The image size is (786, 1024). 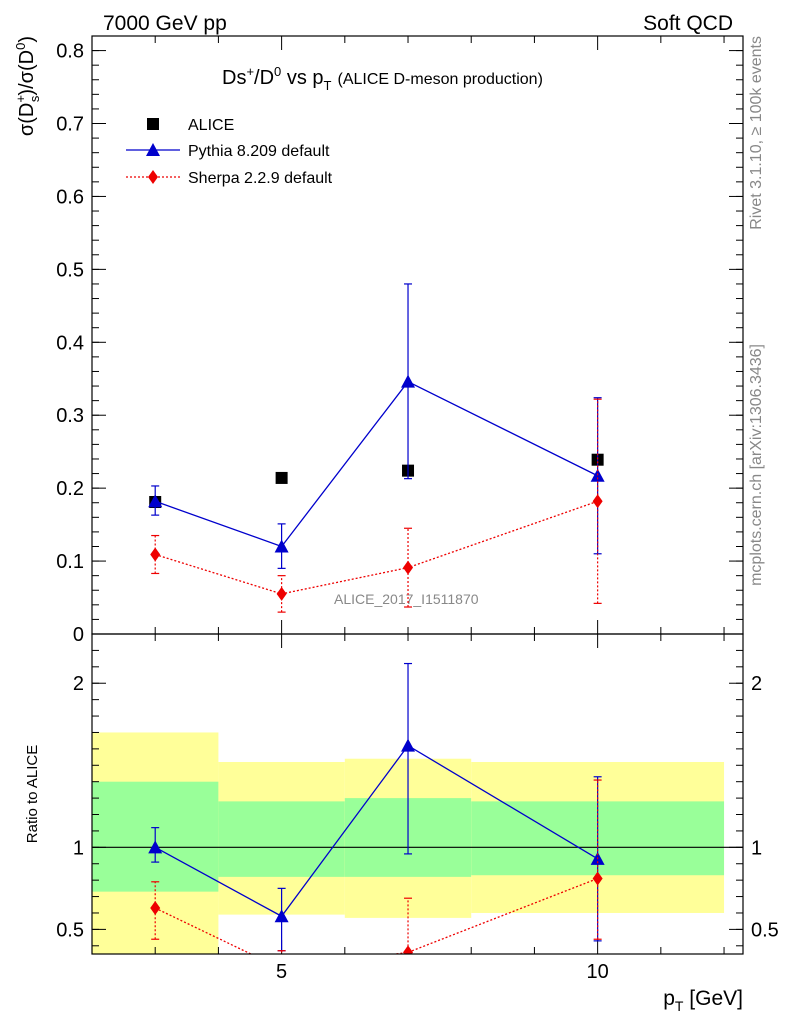 What do you see at coordinates (211, 125) in the screenshot?
I see `legend-label-0: ALICE` at bounding box center [211, 125].